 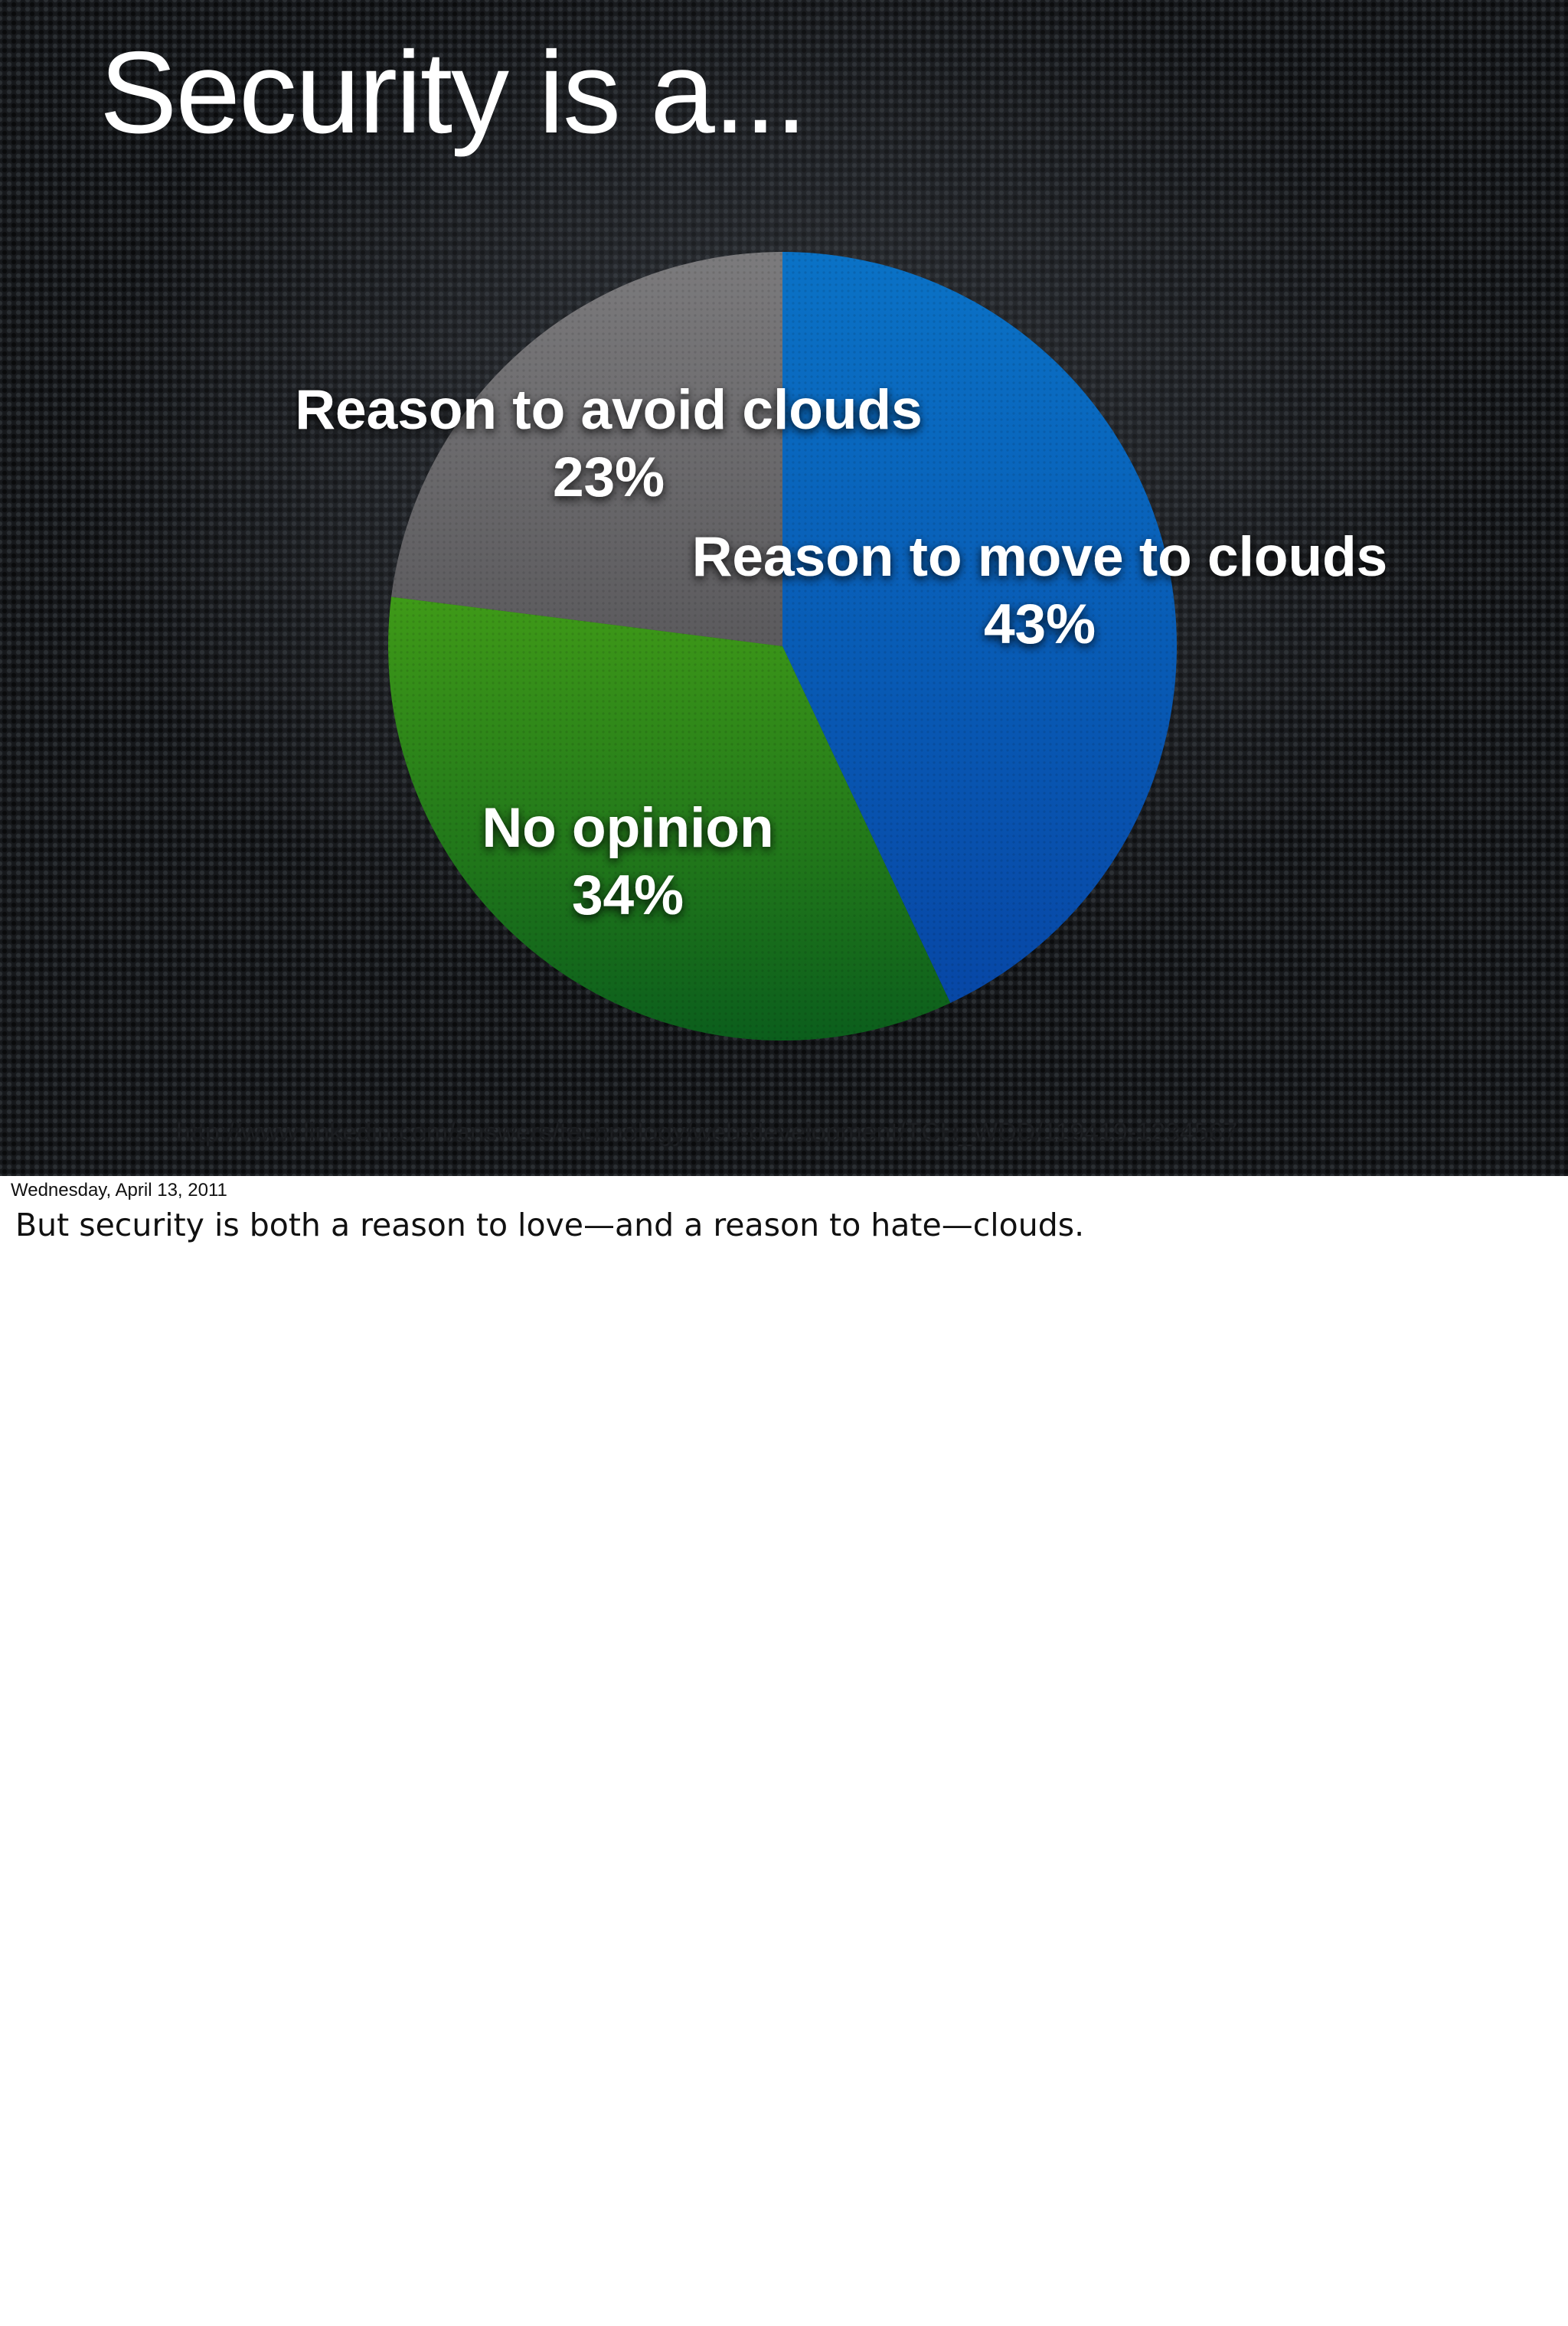 What do you see at coordinates (1040, 624) in the screenshot?
I see `slice-value-label: 43%` at bounding box center [1040, 624].